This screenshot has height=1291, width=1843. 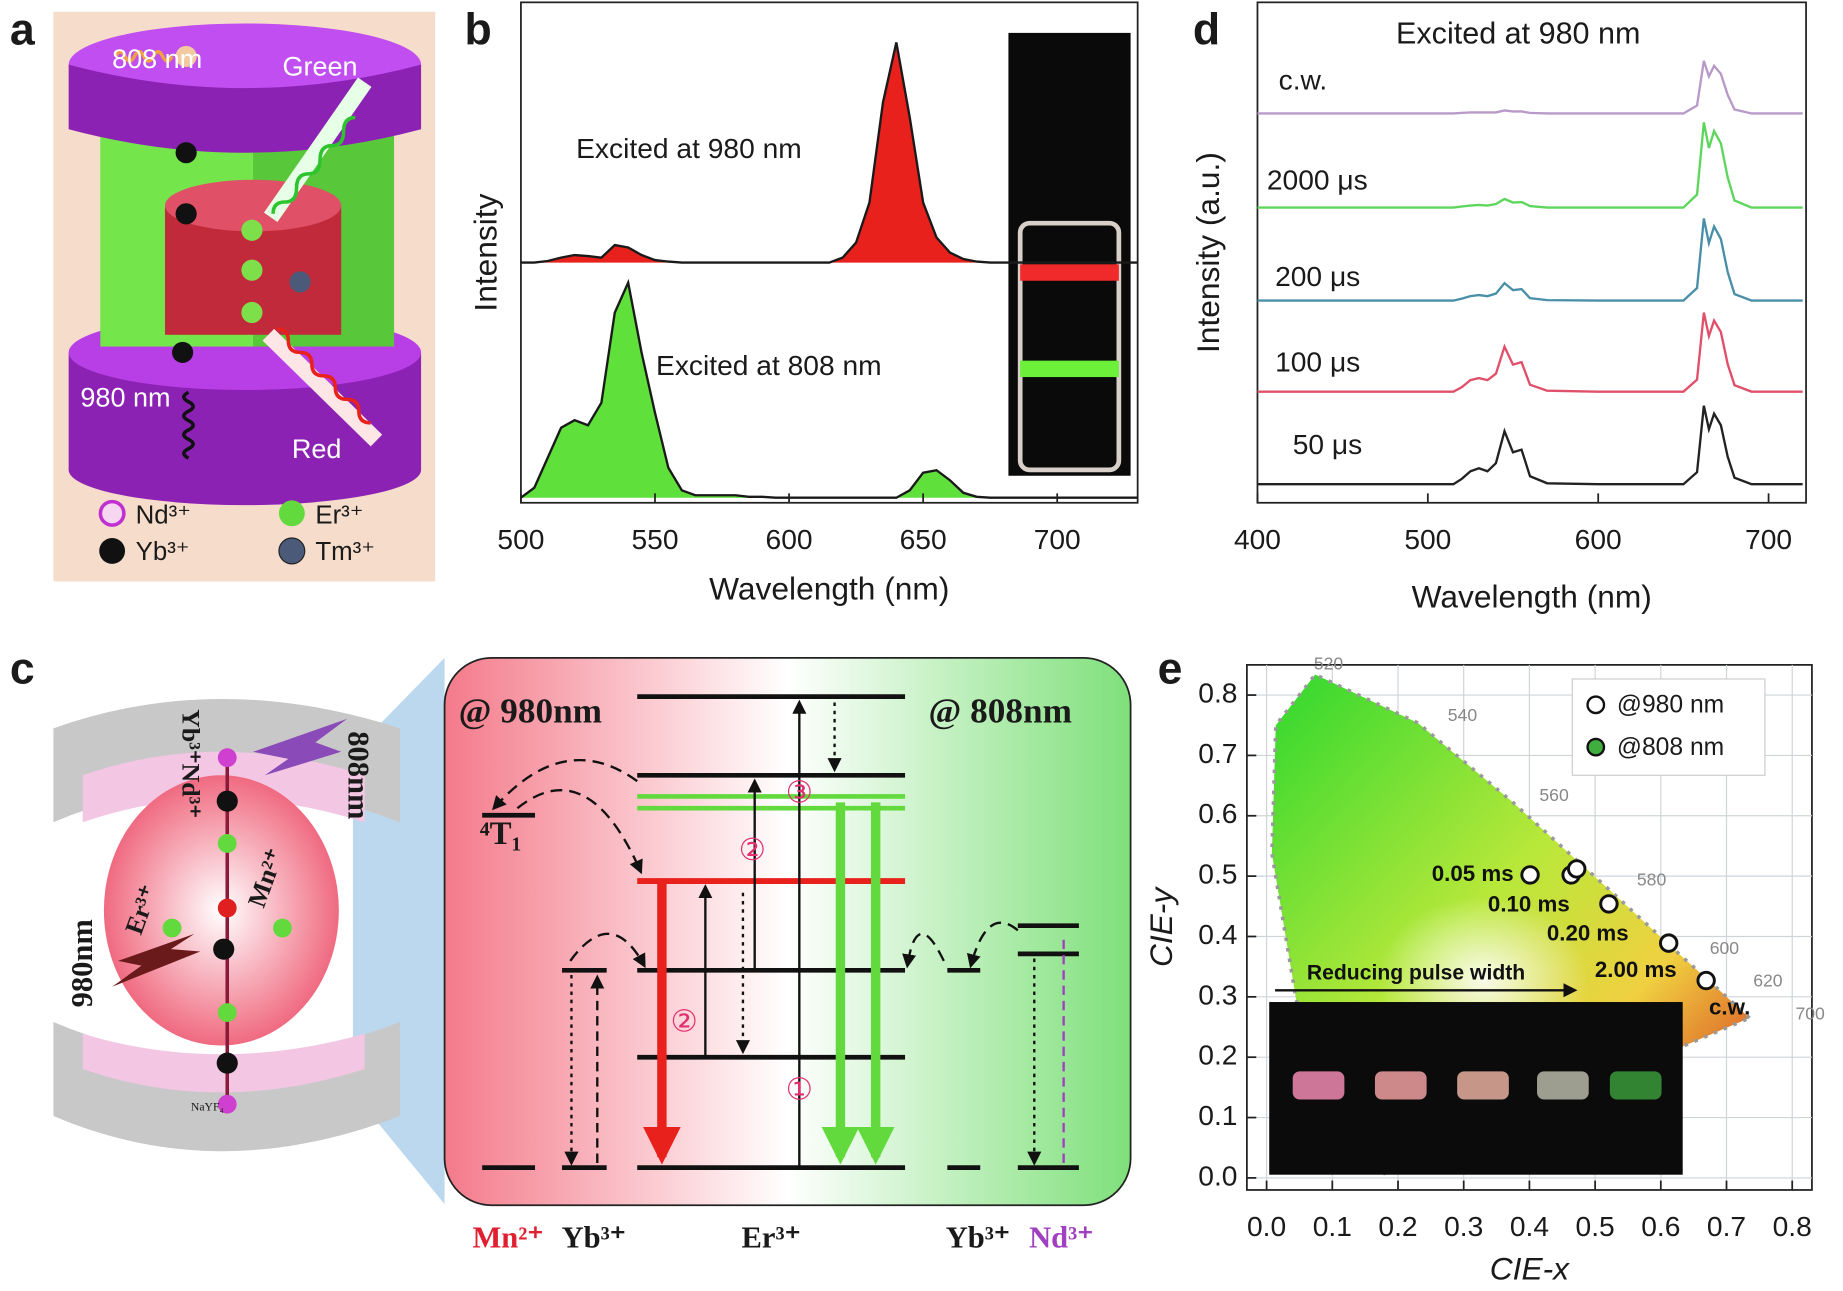 What do you see at coordinates (501, 834) in the screenshot?
I see `state-label: ⁴T₁` at bounding box center [501, 834].